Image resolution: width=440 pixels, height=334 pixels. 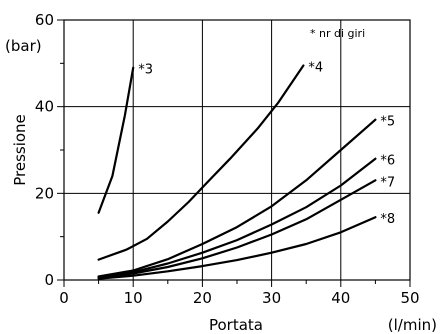 I want to click on x-tick-label: 50, so click(x=409, y=298).